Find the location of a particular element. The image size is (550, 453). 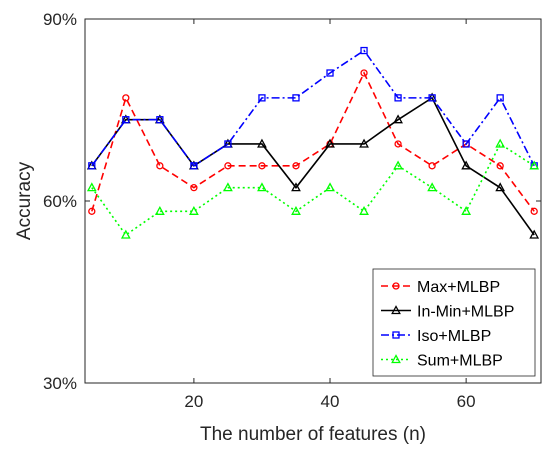

y-tick-label: 60% is located at coordinates (60, 201).